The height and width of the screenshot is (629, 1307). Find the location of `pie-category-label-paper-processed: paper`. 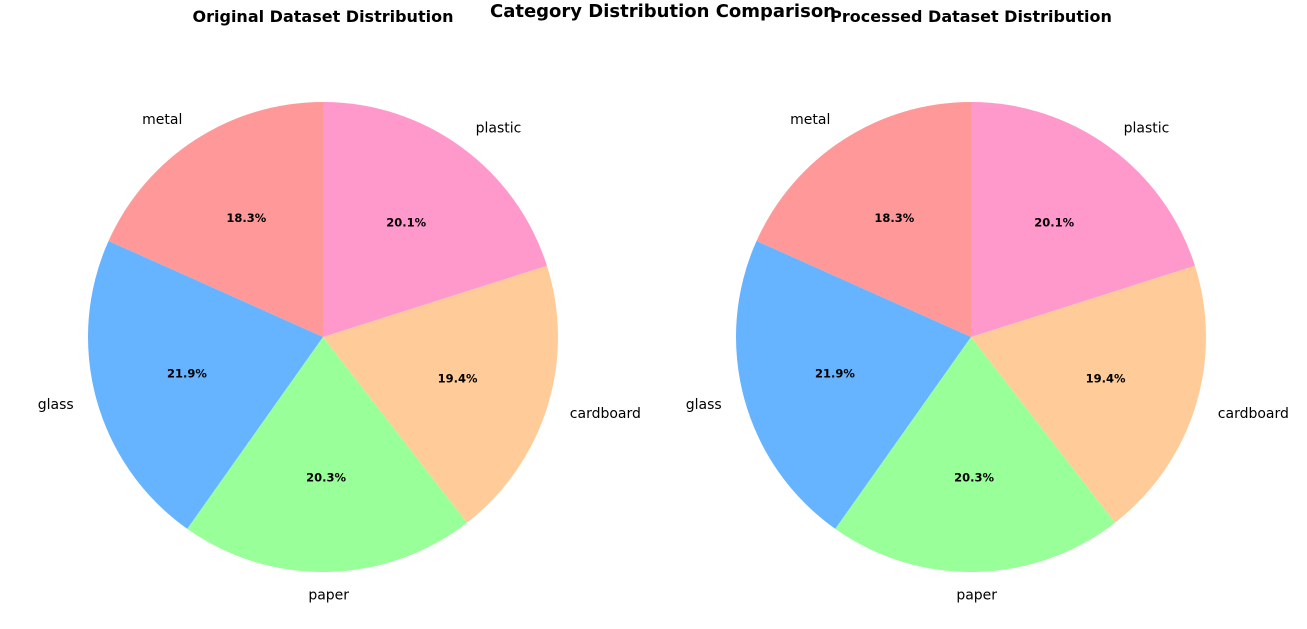

pie-category-label-paper-processed: paper is located at coordinates (976, 595).